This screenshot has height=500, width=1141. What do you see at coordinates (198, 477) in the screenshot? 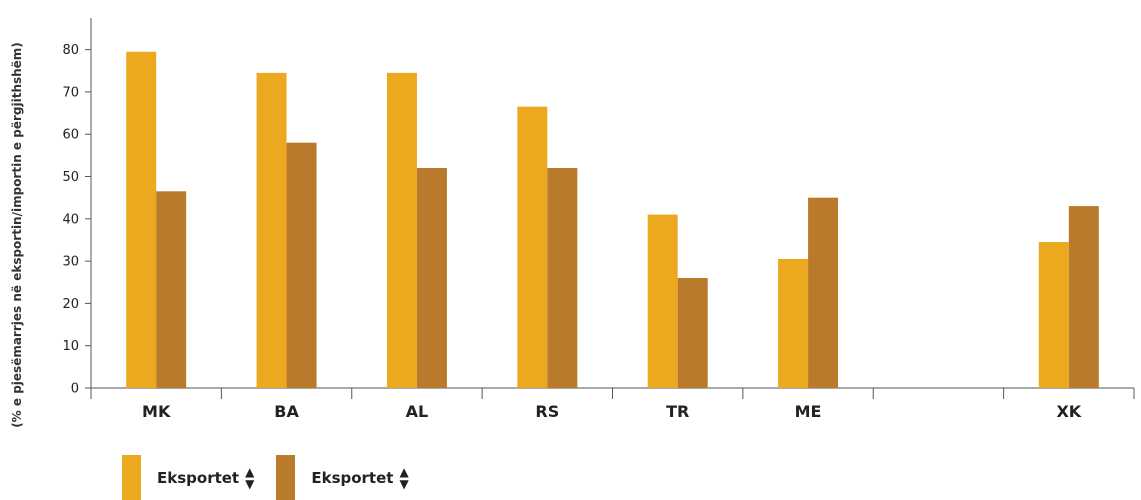
I see `legend-label-series-1: Eksportet` at bounding box center [198, 477].